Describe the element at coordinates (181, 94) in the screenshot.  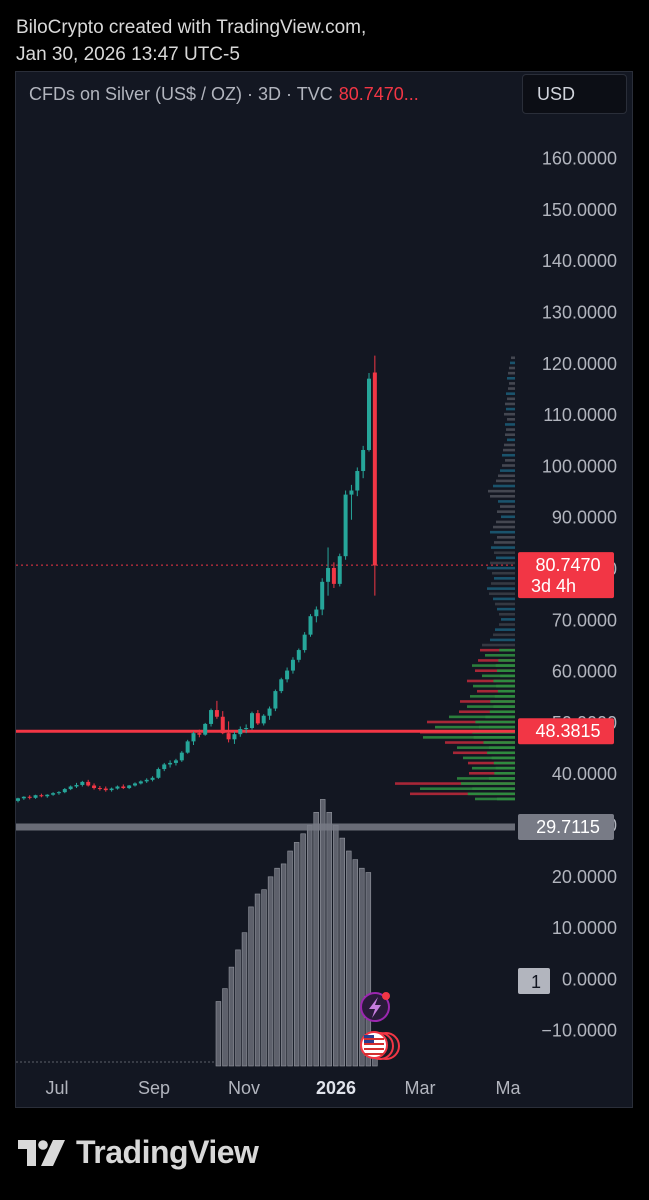
I see `symbol-name: CFDs on Silver (US$ / OZ) · 3D · TVC` at that location.